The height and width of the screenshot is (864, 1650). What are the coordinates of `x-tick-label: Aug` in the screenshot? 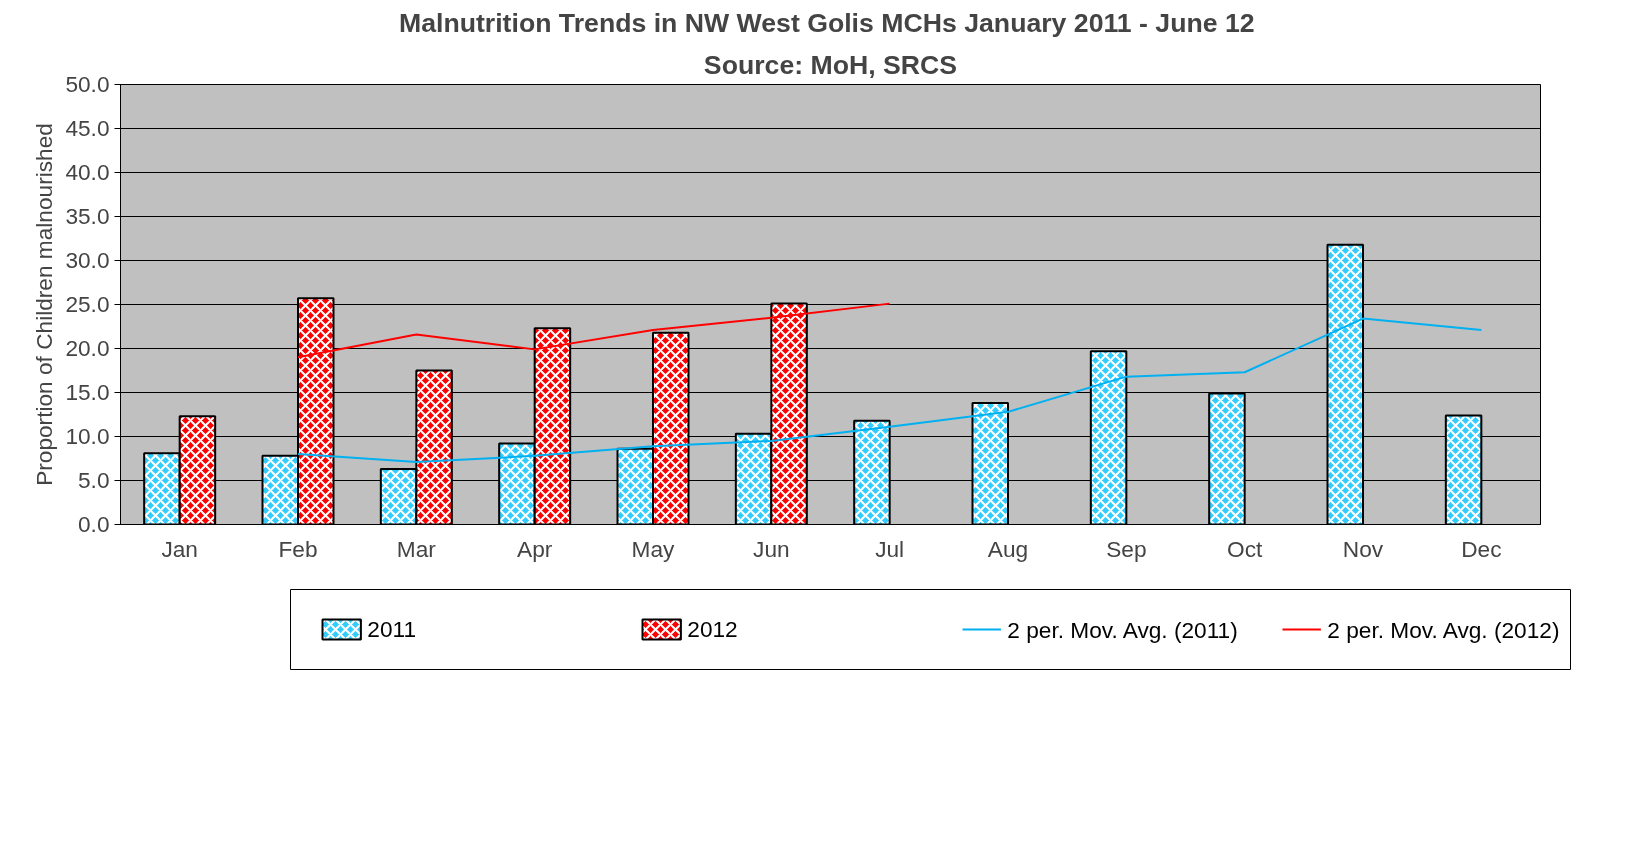 It's located at (1008, 548).